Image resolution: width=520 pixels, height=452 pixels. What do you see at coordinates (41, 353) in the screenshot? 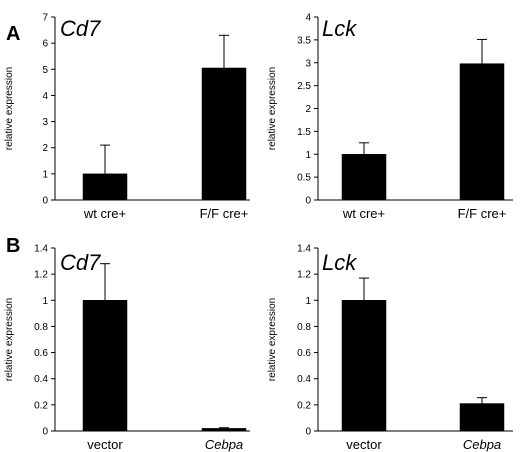
I see `chart-3-y-tick-label: 0.6` at bounding box center [41, 353].